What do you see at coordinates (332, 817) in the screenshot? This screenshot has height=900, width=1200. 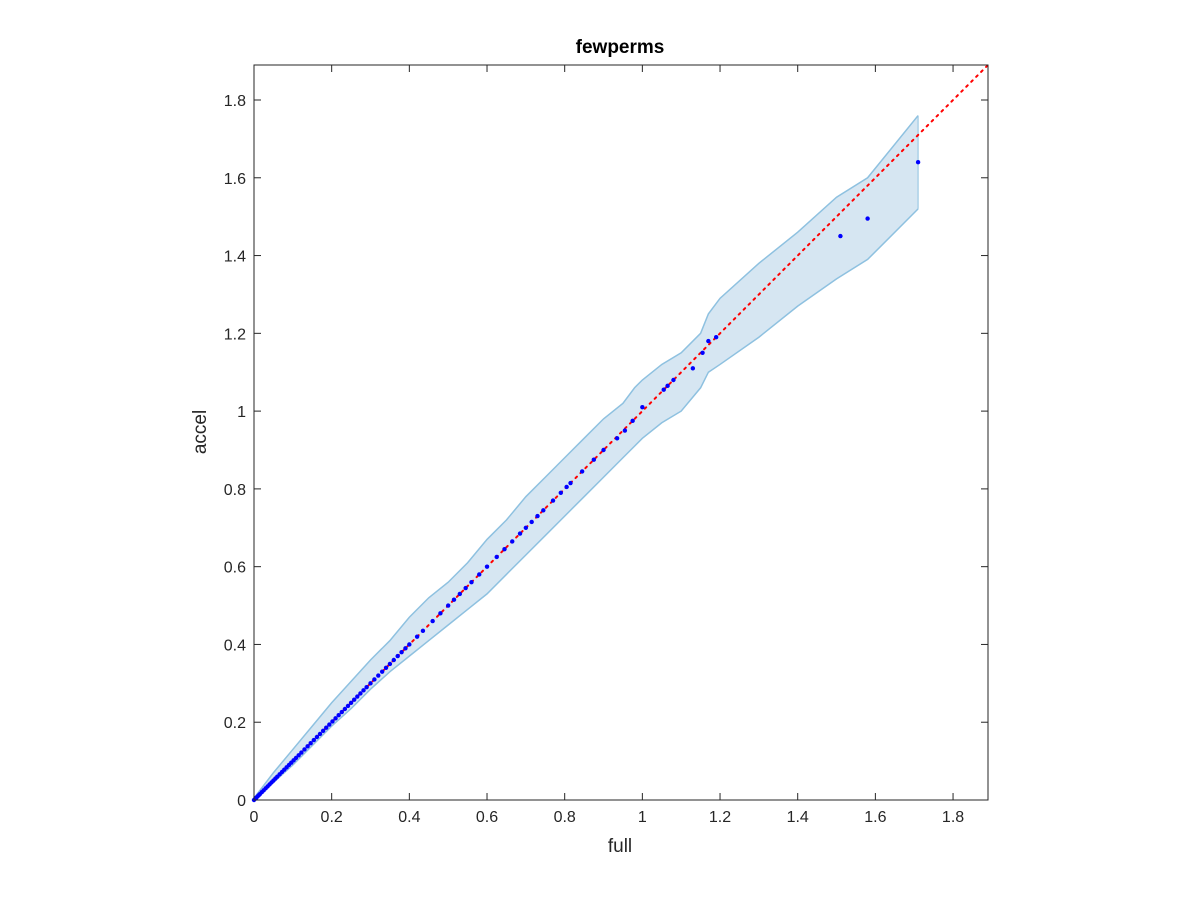 I see `x-tick-label: 0.2` at bounding box center [332, 817].